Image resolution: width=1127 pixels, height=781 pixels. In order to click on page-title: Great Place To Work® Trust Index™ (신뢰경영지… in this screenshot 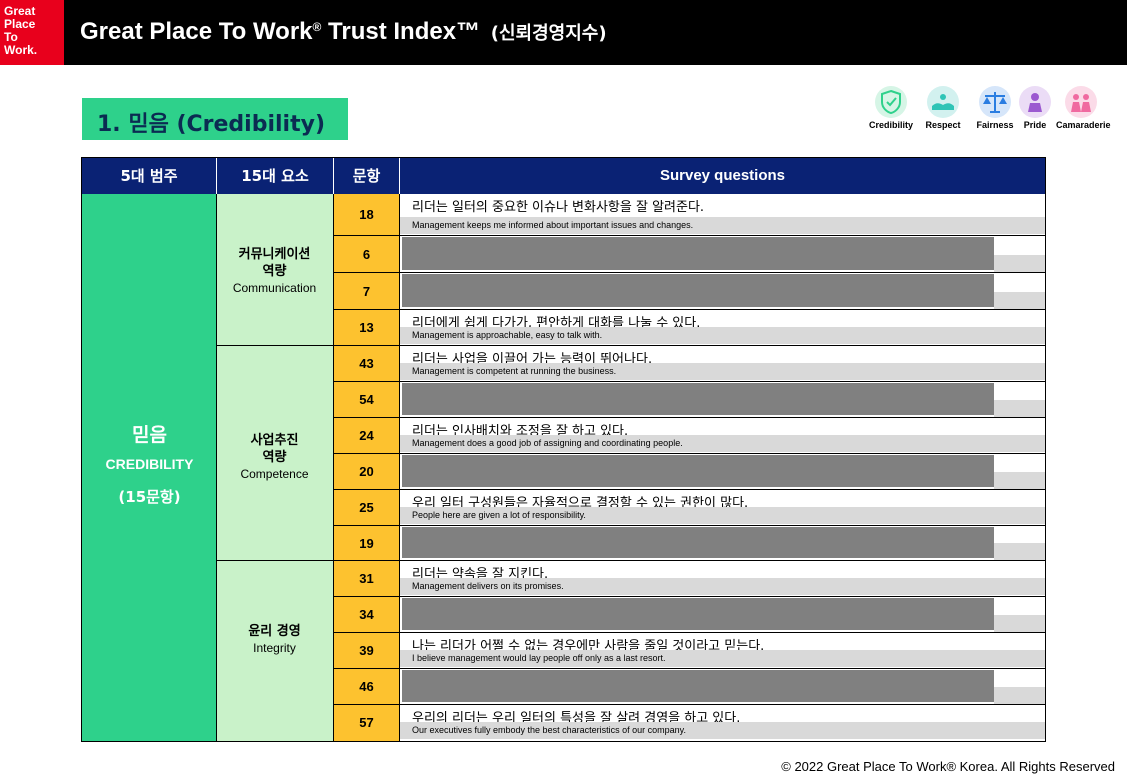, I will do `click(343, 32)`.